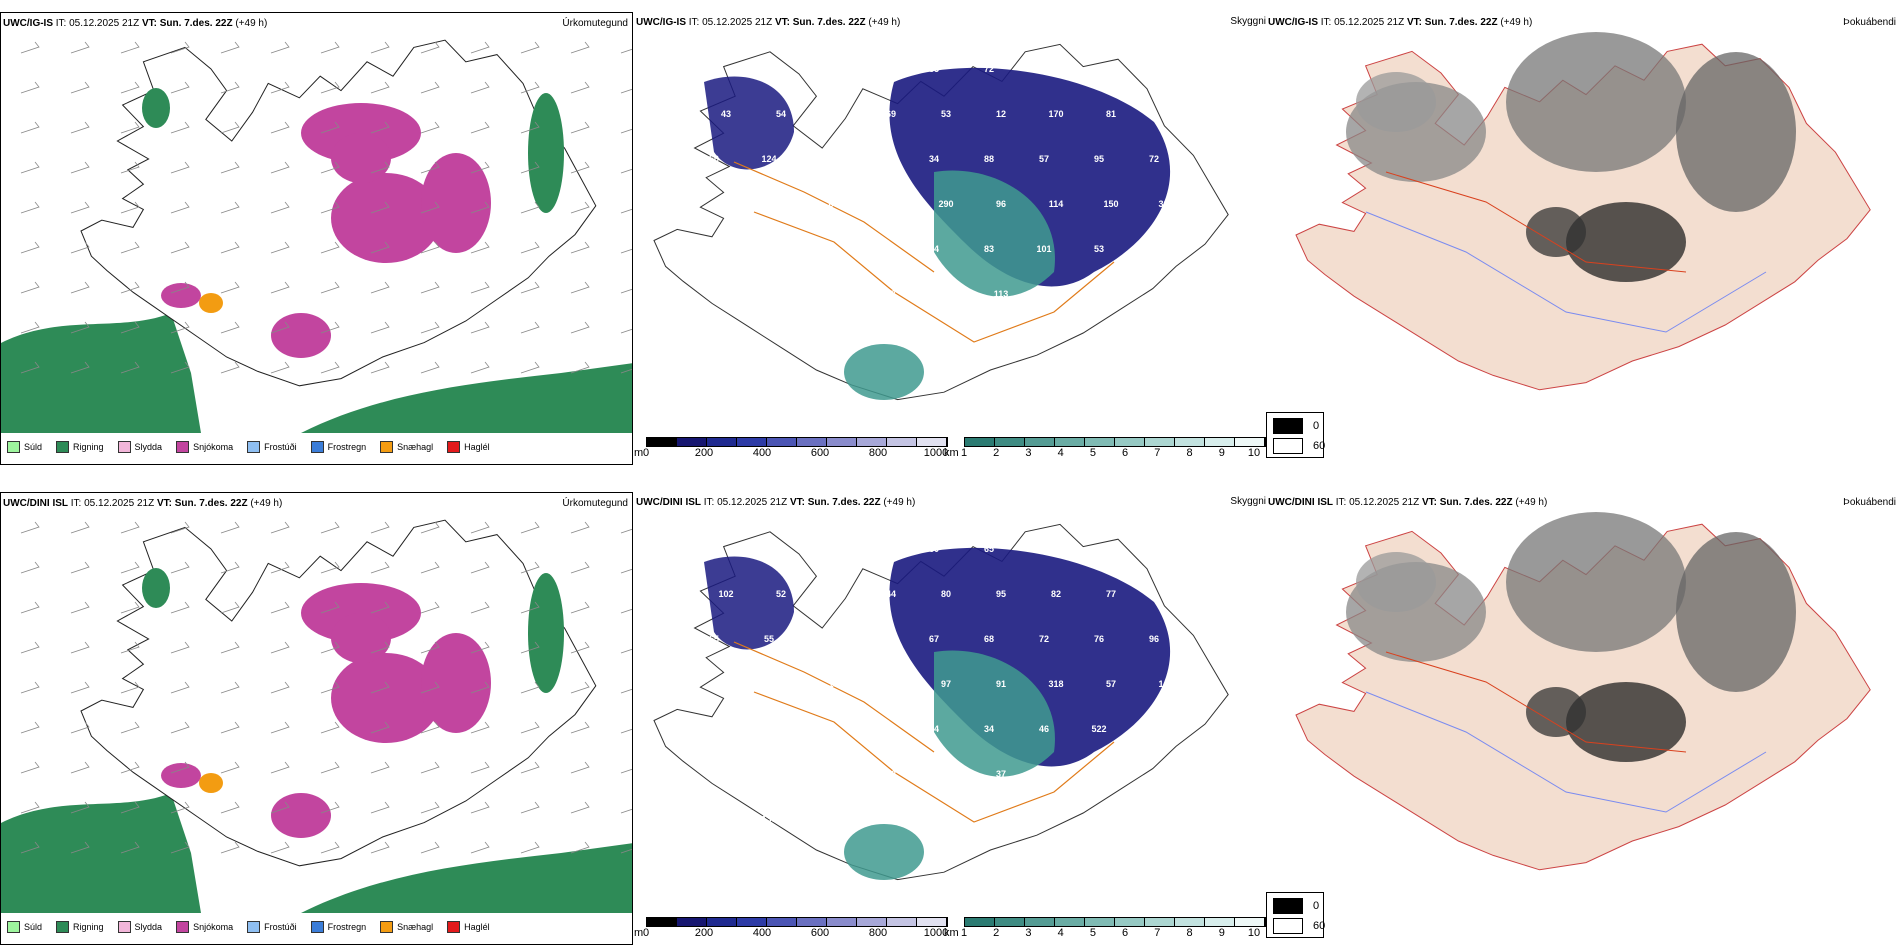 This screenshot has height=950, width=1900. Describe the element at coordinates (415, 447) in the screenshot. I see `legend-label: Snæhagl` at that location.